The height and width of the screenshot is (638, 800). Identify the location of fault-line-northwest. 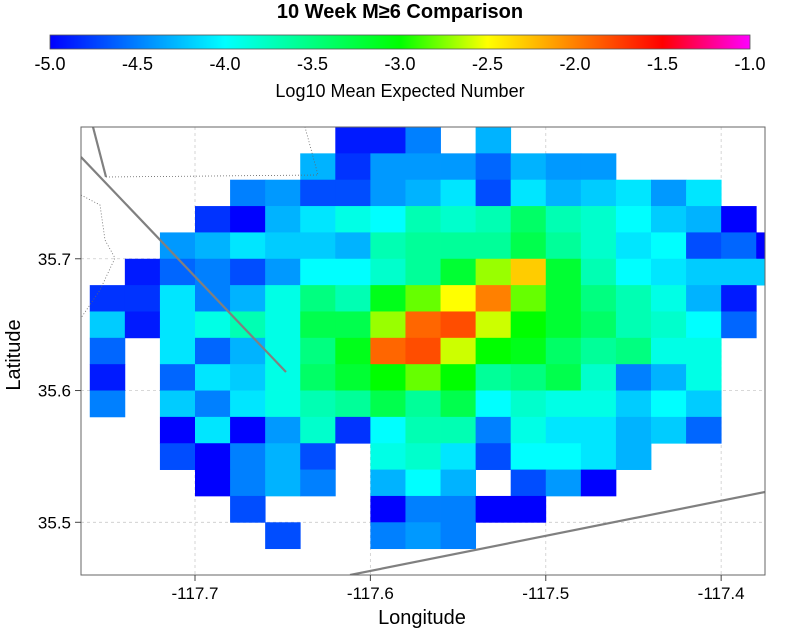
(184, 264).